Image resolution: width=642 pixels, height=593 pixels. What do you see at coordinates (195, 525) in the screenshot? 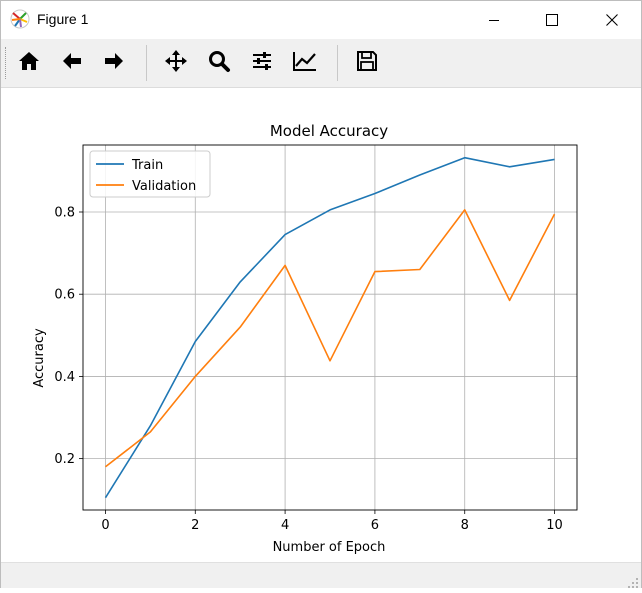
I see `x-tick-label: 2` at bounding box center [195, 525].